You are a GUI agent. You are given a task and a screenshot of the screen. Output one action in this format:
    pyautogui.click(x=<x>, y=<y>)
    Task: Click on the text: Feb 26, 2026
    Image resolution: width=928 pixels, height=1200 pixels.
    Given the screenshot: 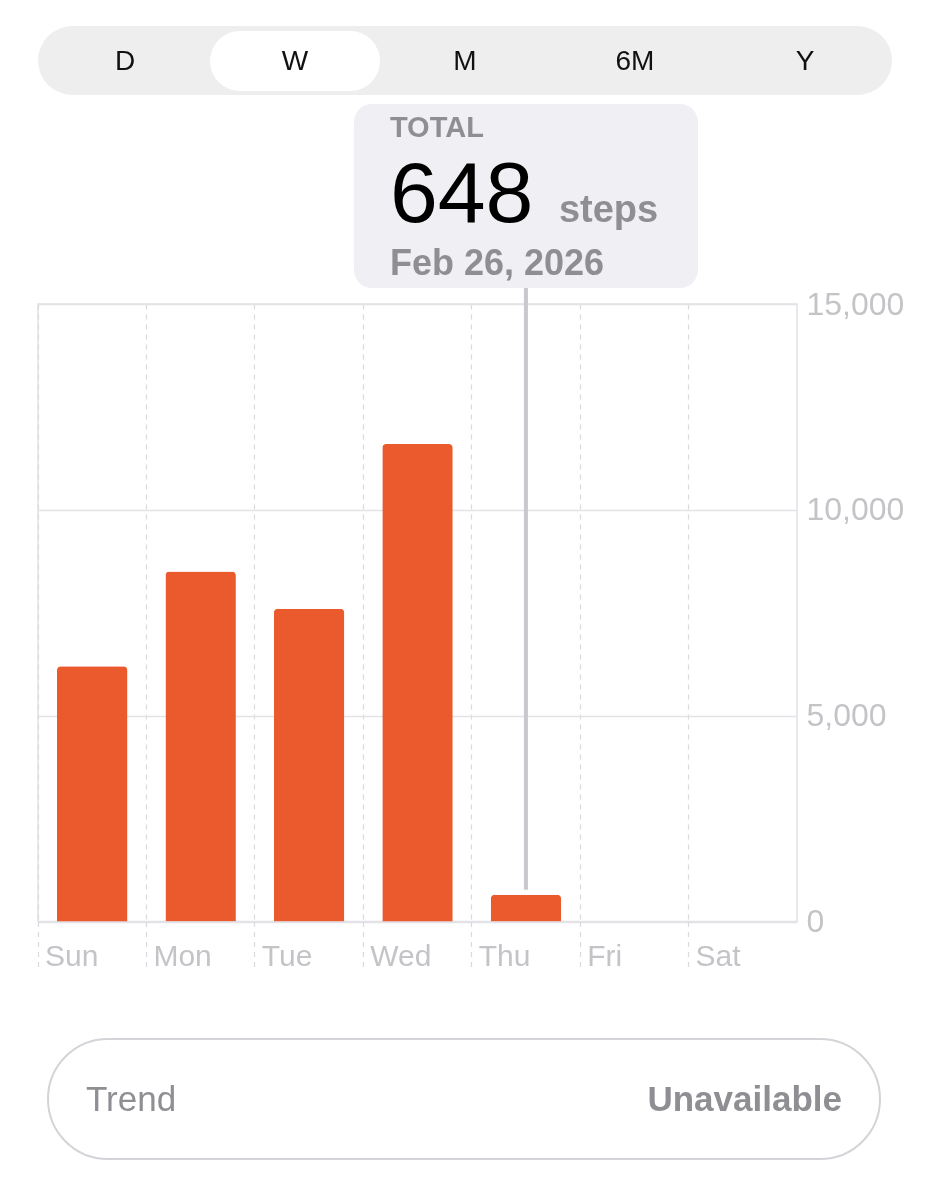 What is the action you would take?
    pyautogui.click(x=497, y=262)
    